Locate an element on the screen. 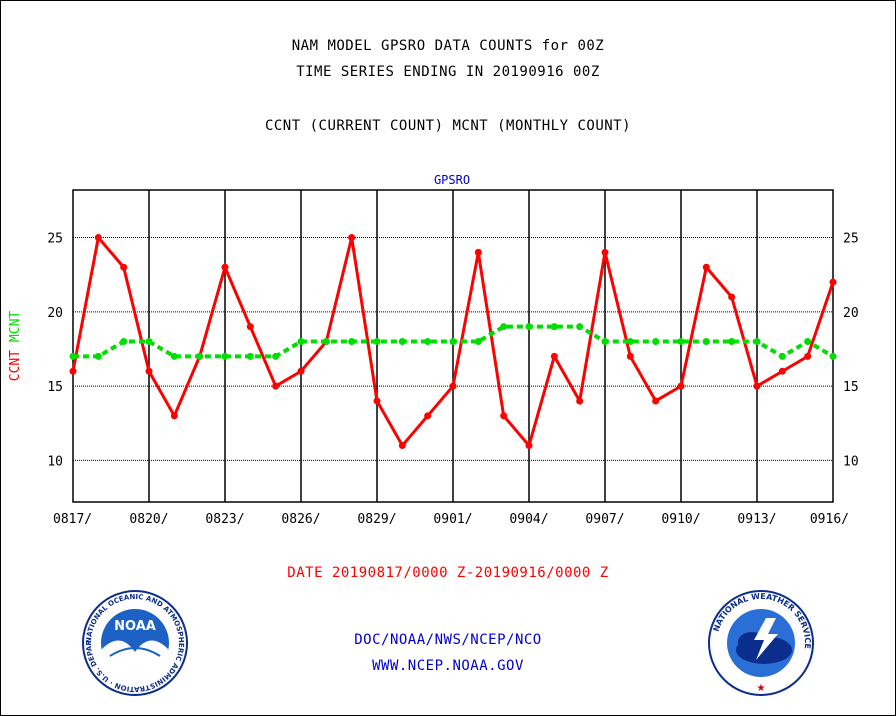 The width and height of the screenshot is (896, 716). y-tick-label-left: 20 is located at coordinates (55, 313).